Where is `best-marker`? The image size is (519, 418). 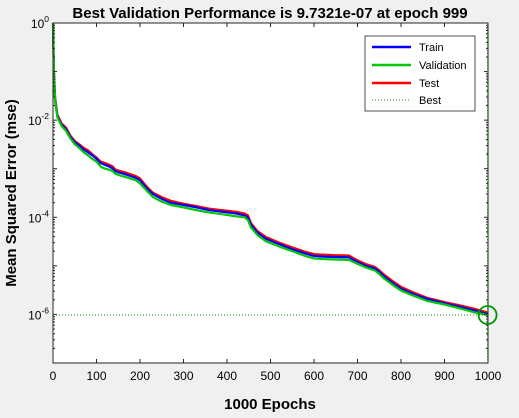
best-marker is located at coordinates (487, 315).